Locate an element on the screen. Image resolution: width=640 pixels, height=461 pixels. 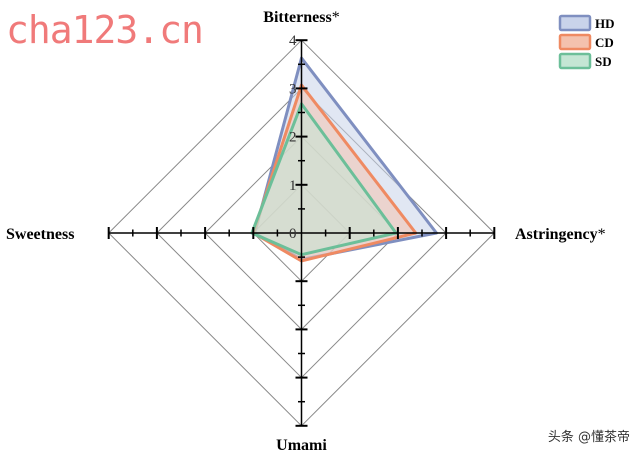
watermark-site: cha123.cn is located at coordinates (105, 30).